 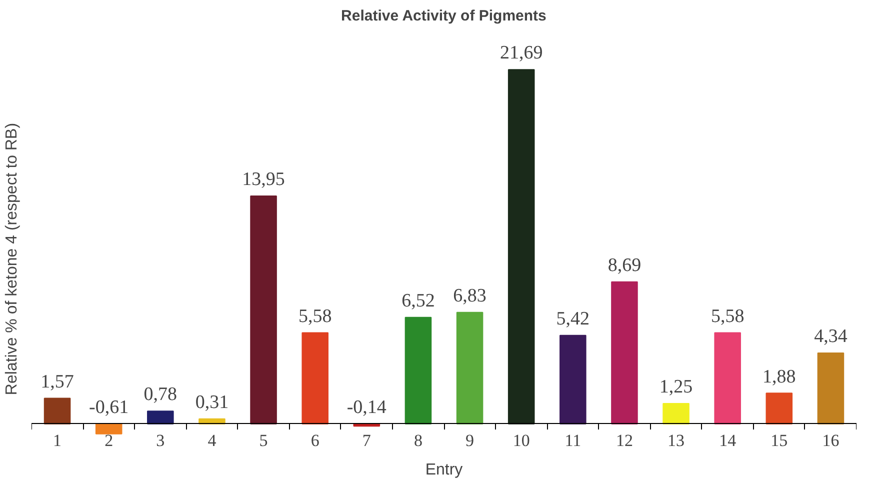 I want to click on x-tick-label: 1, so click(x=57, y=440).